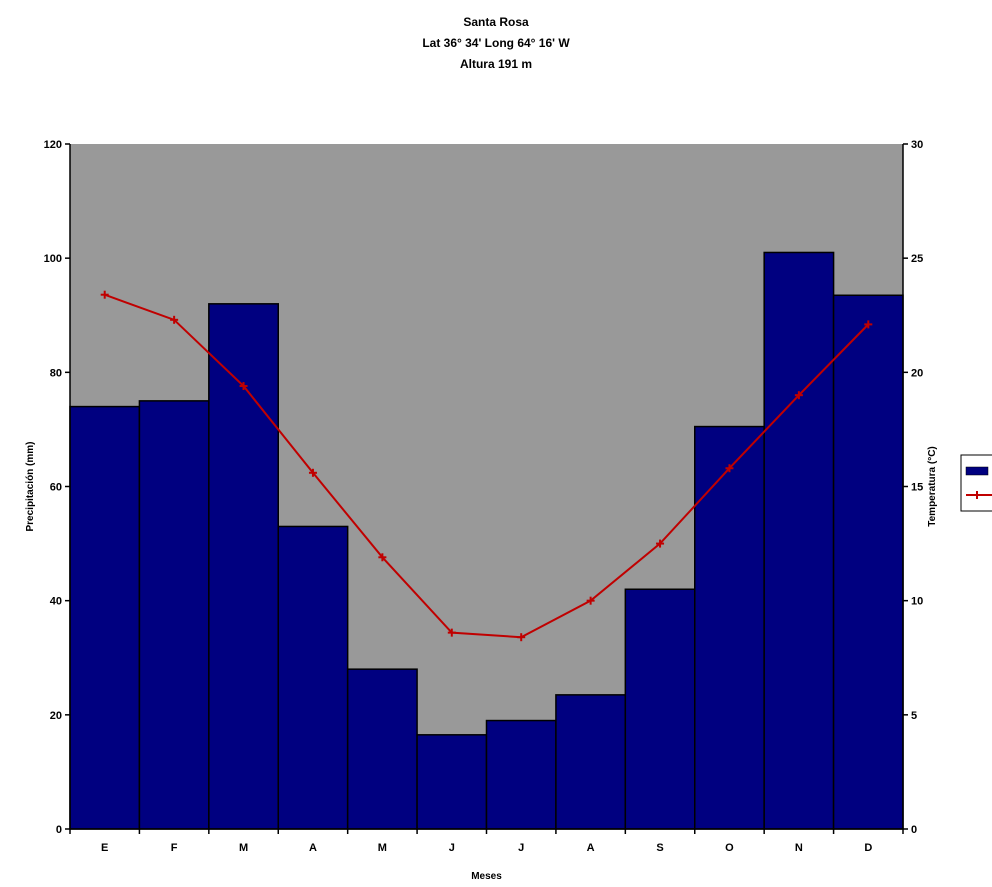  Describe the element at coordinates (979, 495) in the screenshot. I see `legend-line-swatch` at that location.